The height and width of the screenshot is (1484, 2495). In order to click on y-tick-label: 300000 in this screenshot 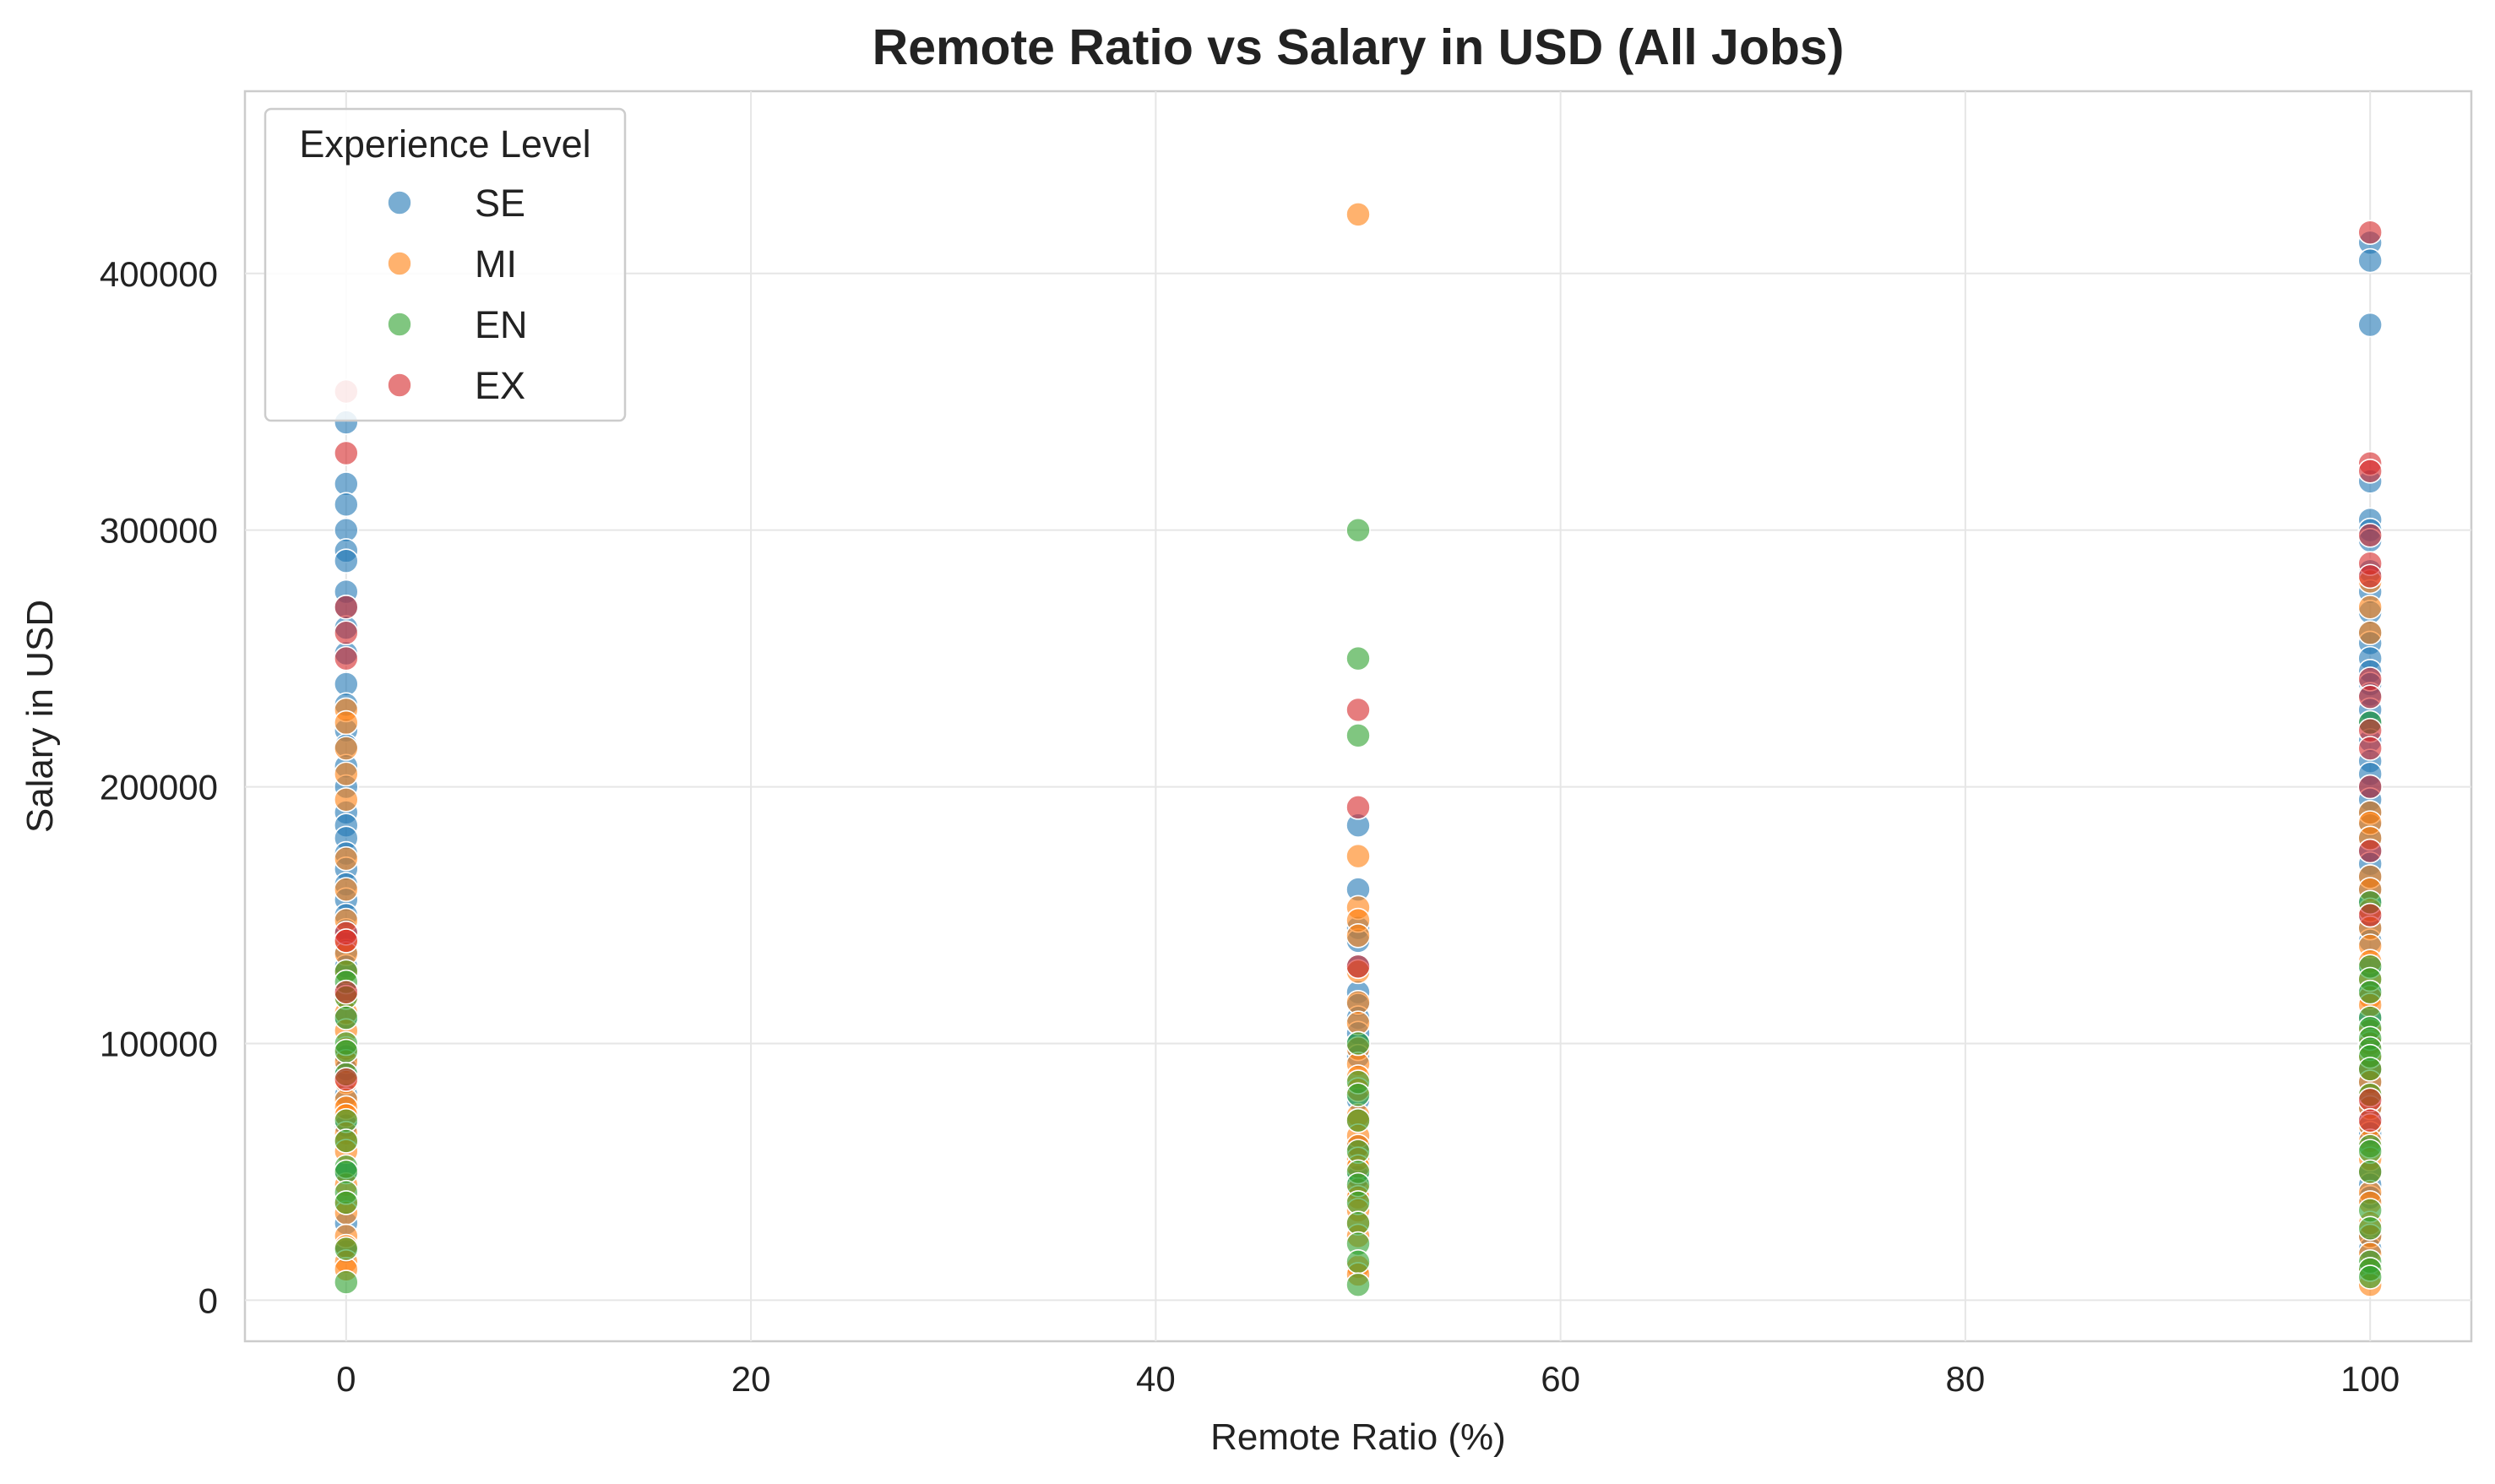, I will do `click(159, 531)`.